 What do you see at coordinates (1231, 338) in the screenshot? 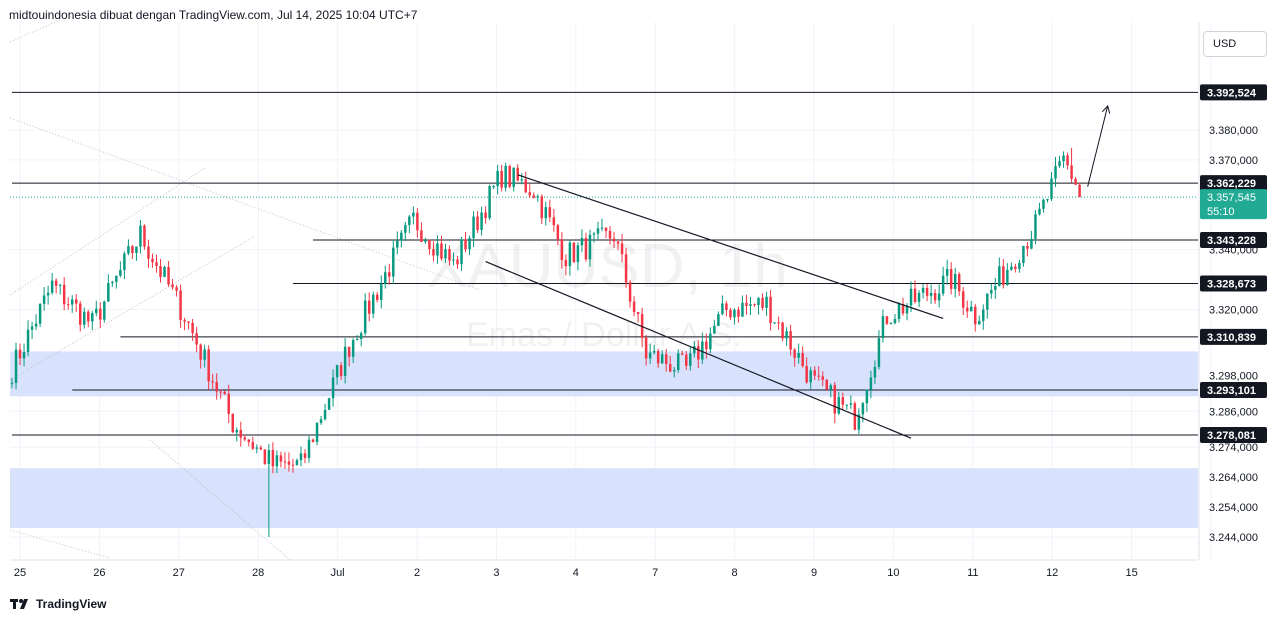
I see `level-price-label: 3.310,839` at bounding box center [1231, 338].